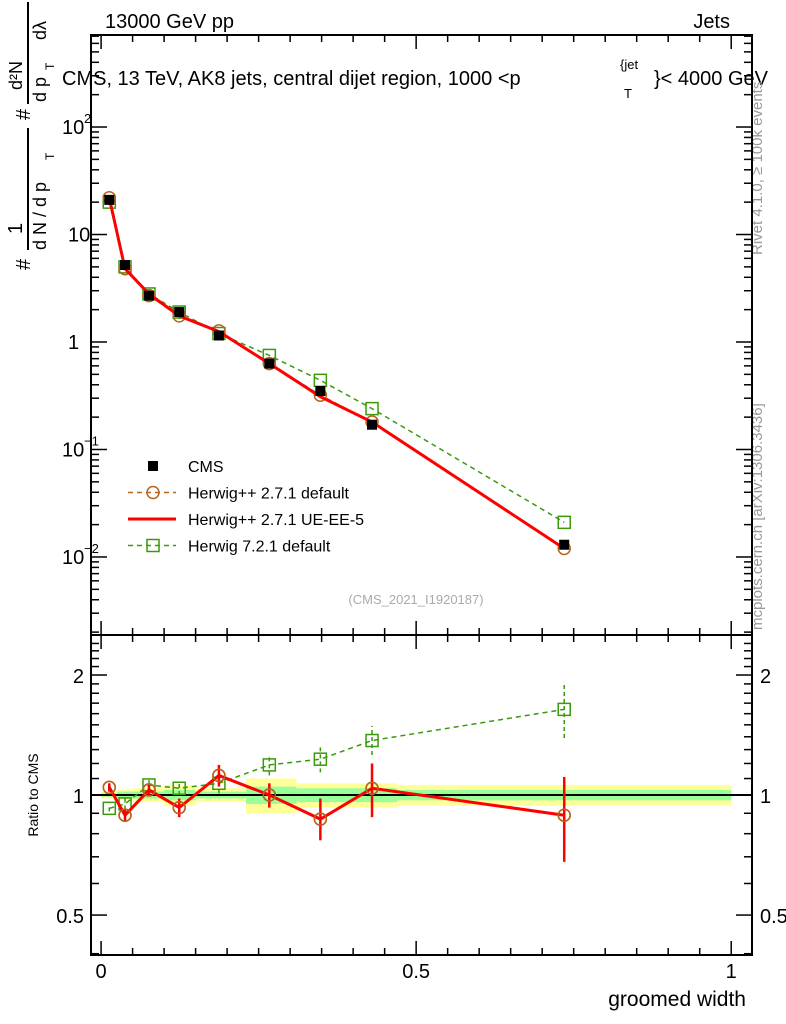  What do you see at coordinates (757, 516) in the screenshot?
I see `mcplots-label: mcplots.cern.ch [arXiv:1306.3436]` at bounding box center [757, 516].